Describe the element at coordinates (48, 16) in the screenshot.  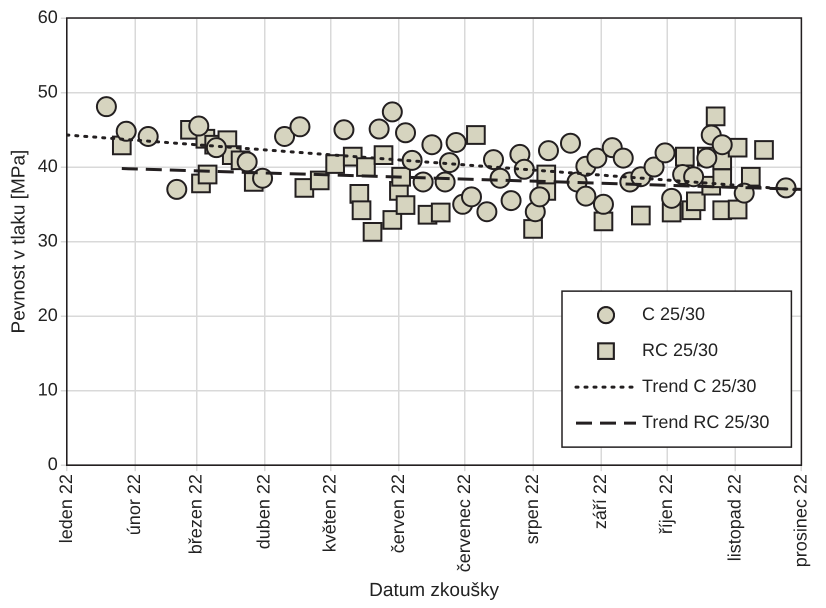
I see `y-tick-label: 60` at that location.